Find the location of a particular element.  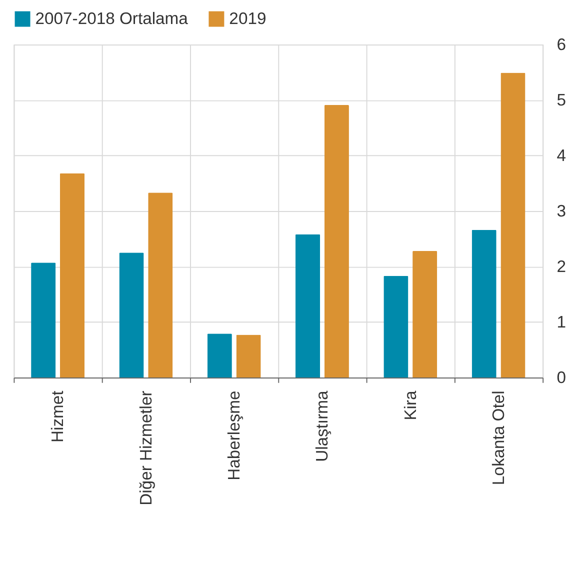

x-tick-label: Haberleşme is located at coordinates (234, 435).